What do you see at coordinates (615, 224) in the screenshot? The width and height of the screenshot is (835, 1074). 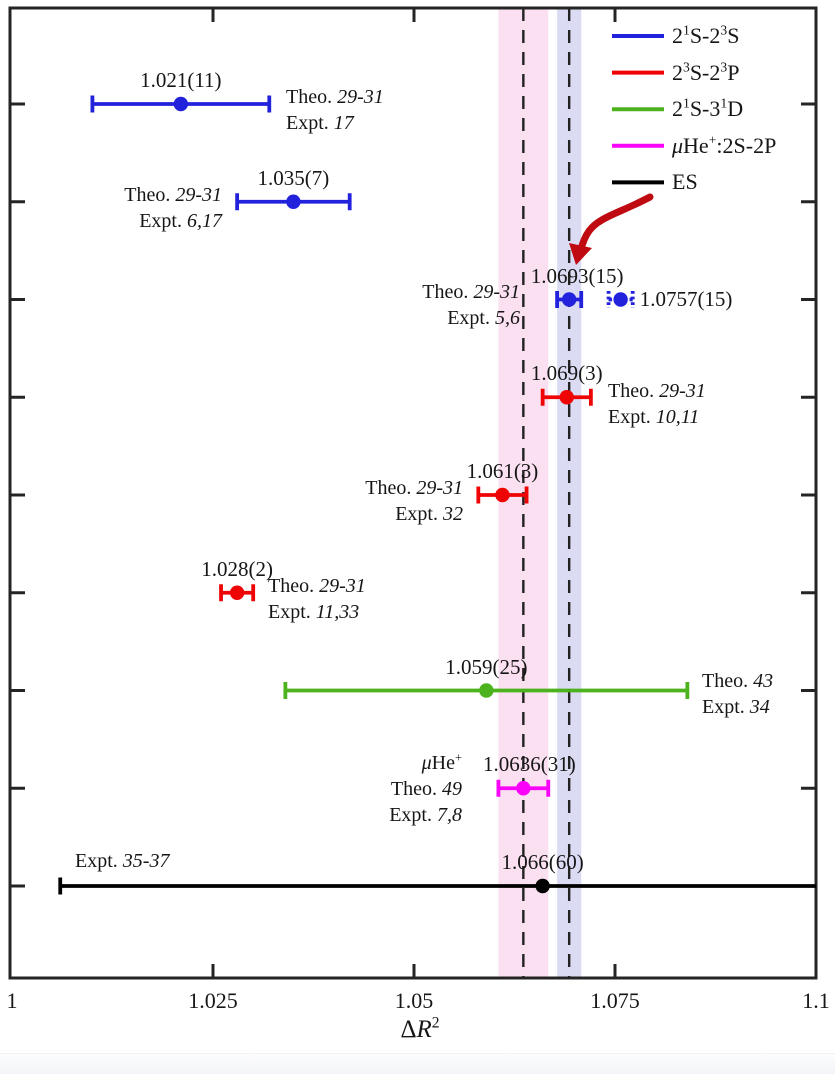 I see `annotation-arrow` at bounding box center [615, 224].